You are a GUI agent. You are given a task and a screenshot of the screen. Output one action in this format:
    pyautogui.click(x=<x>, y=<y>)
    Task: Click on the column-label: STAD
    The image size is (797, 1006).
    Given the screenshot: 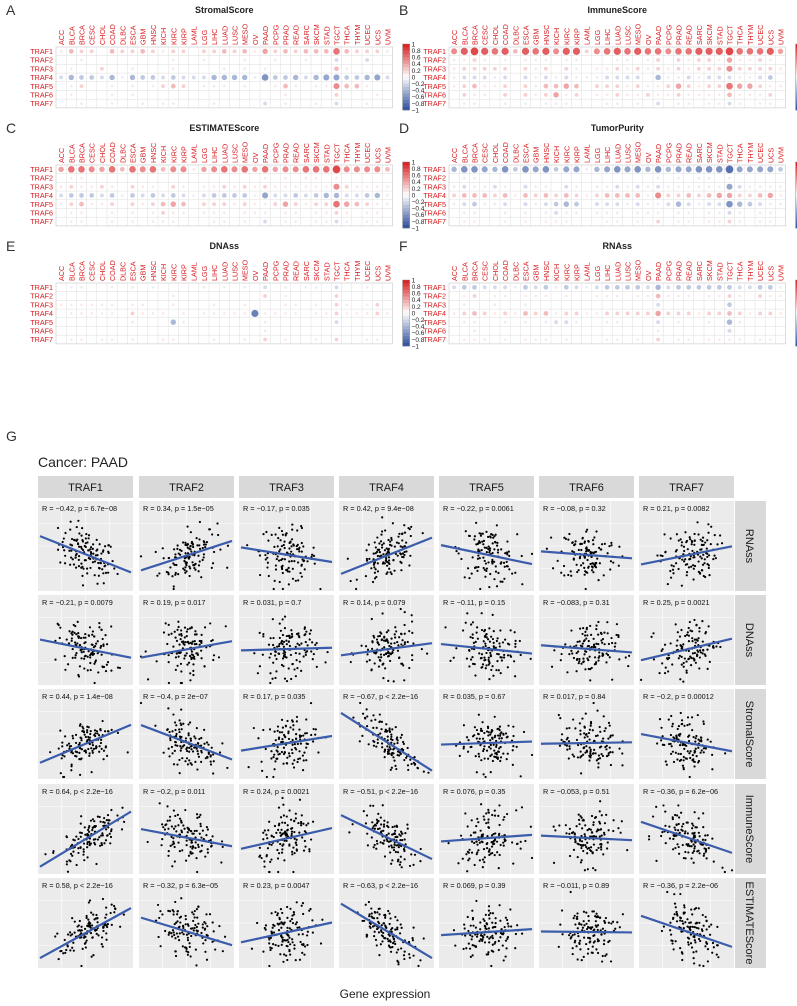 What is the action you would take?
    pyautogui.click(x=326, y=153)
    